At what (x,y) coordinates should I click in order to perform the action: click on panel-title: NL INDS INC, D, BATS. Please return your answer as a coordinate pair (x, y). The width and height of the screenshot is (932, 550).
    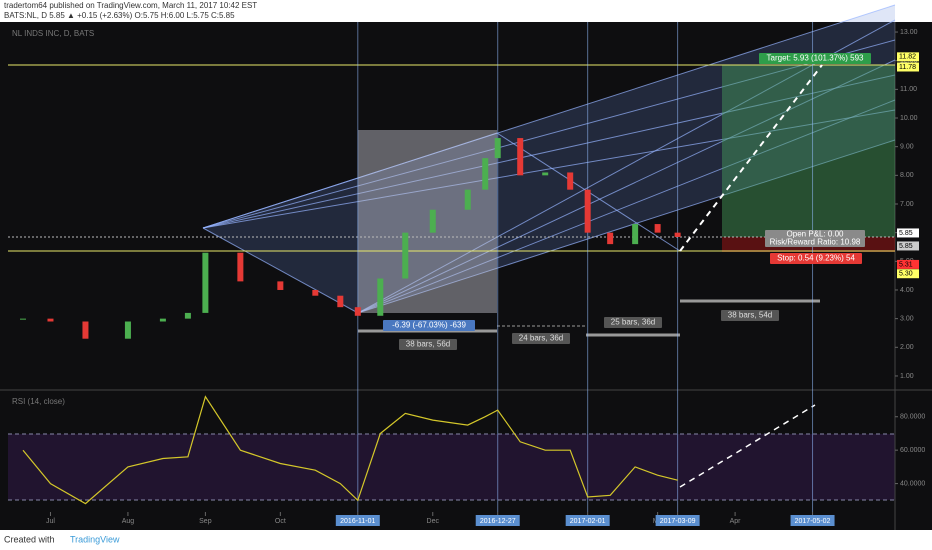
    Looking at the image, I should click on (53, 33).